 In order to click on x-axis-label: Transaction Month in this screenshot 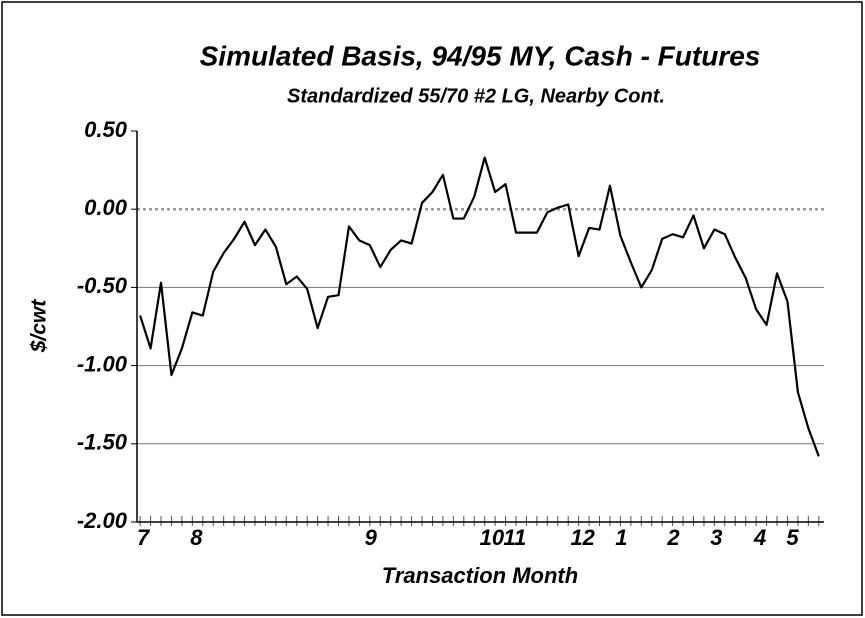, I will do `click(480, 575)`.